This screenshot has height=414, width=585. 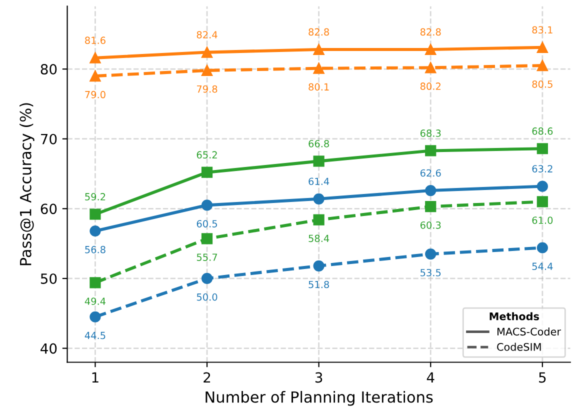 I want to click on data-label: 61.0, so click(x=542, y=220).